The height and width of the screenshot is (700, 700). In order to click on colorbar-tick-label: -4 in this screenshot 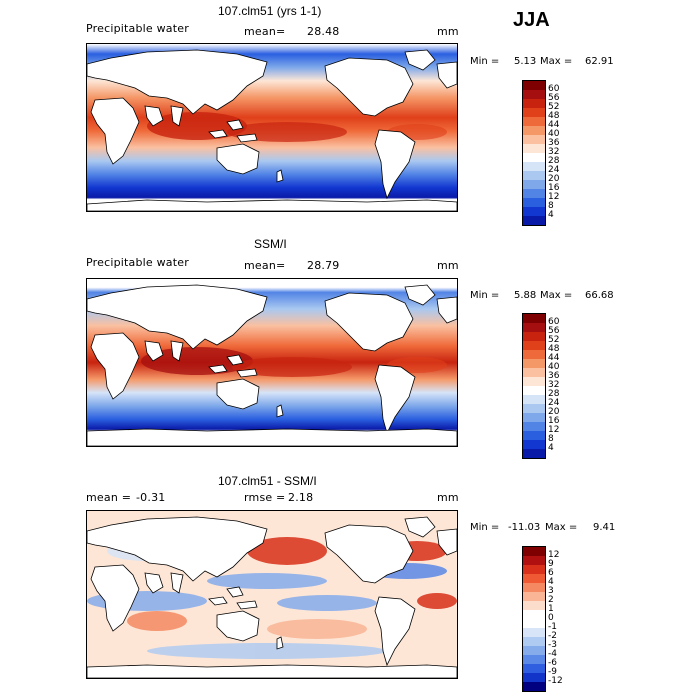, I will do `click(552, 653)`.